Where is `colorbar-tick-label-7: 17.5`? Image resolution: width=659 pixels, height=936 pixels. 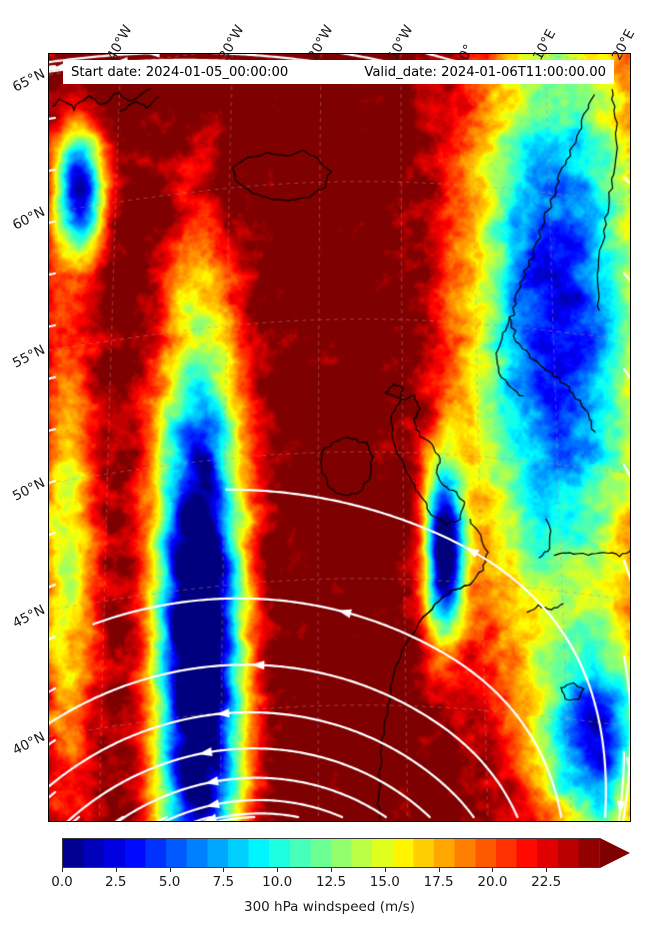 colorbar-tick-label-7: 17.5 is located at coordinates (438, 882).